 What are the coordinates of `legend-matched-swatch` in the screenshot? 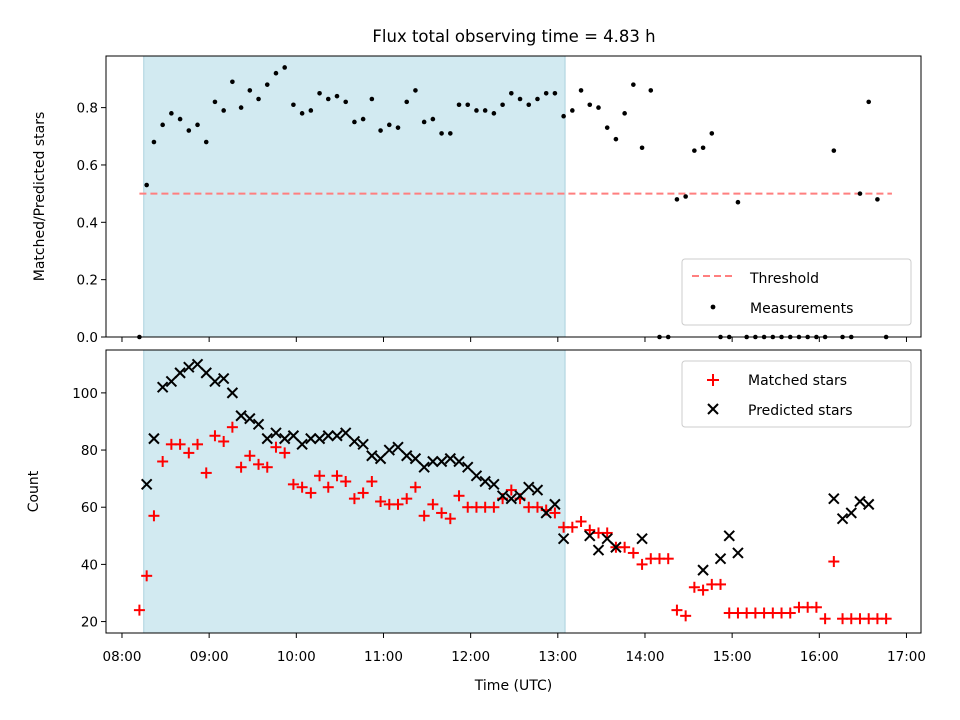 It's located at (713, 380).